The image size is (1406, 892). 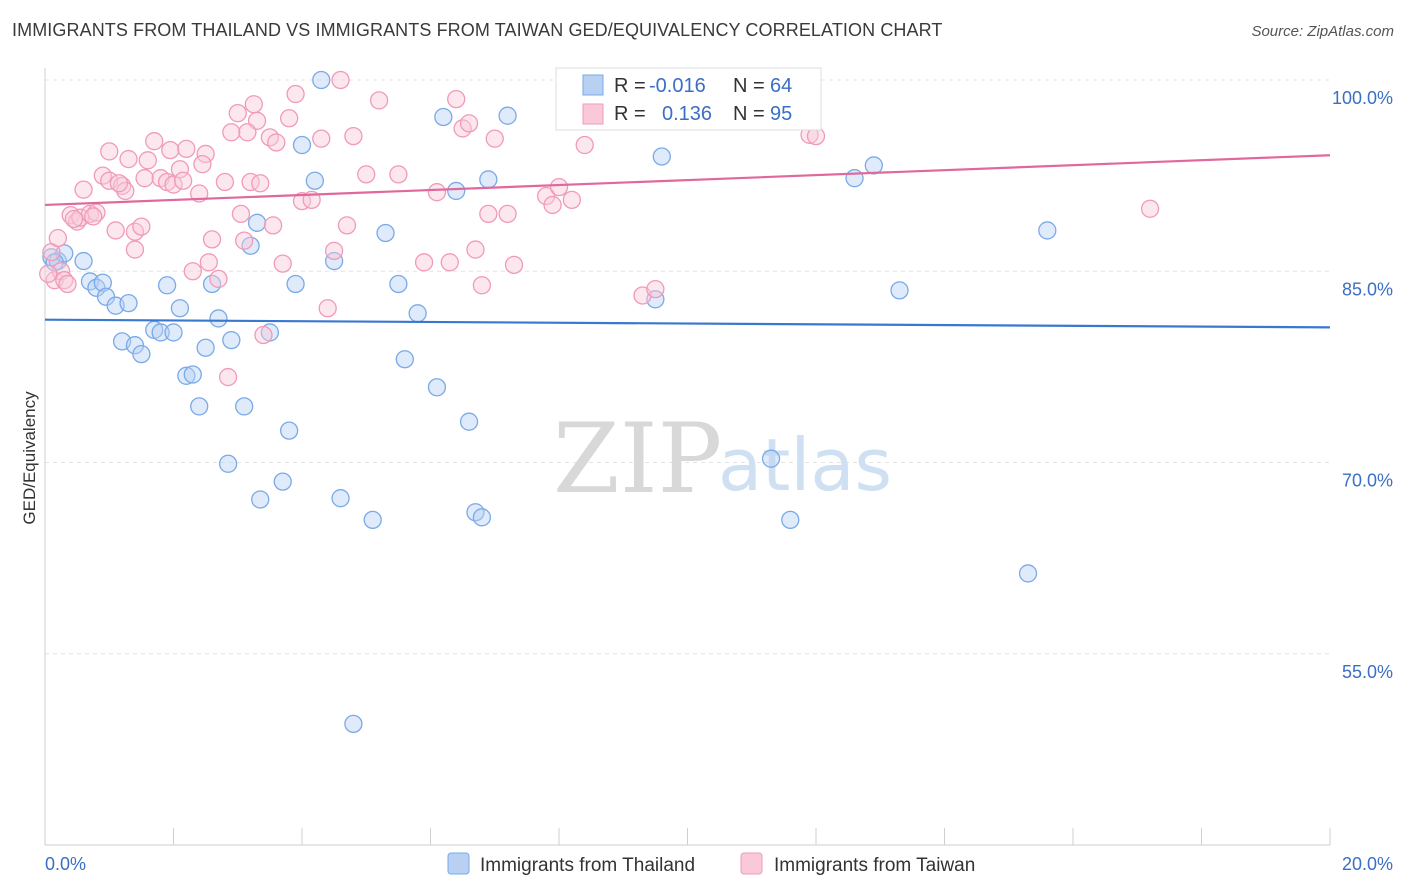 What do you see at coordinates (587, 865) in the screenshot?
I see `legend-label-thailand: Immigrants from Thailand` at bounding box center [587, 865].